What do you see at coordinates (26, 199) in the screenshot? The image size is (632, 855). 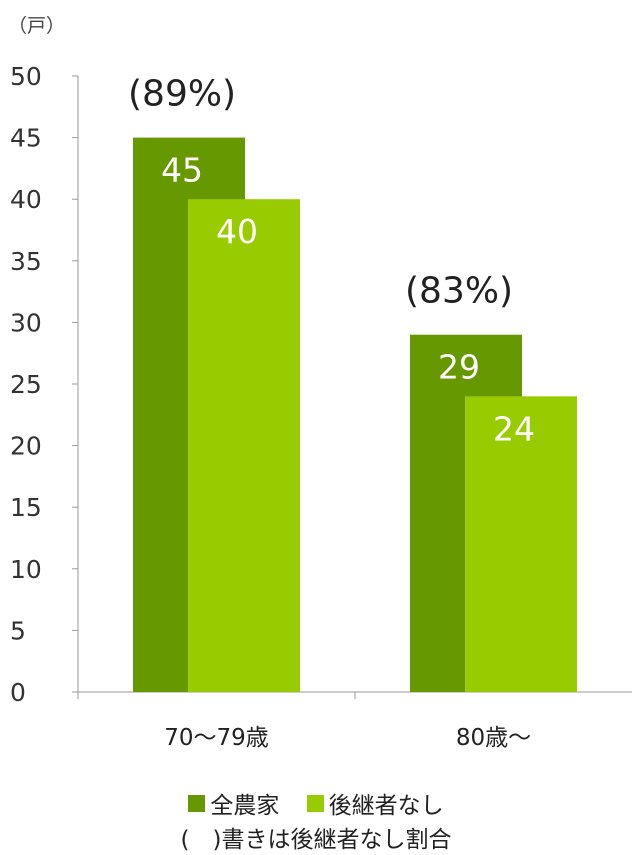 I see `y-tick-label: 40` at bounding box center [26, 199].